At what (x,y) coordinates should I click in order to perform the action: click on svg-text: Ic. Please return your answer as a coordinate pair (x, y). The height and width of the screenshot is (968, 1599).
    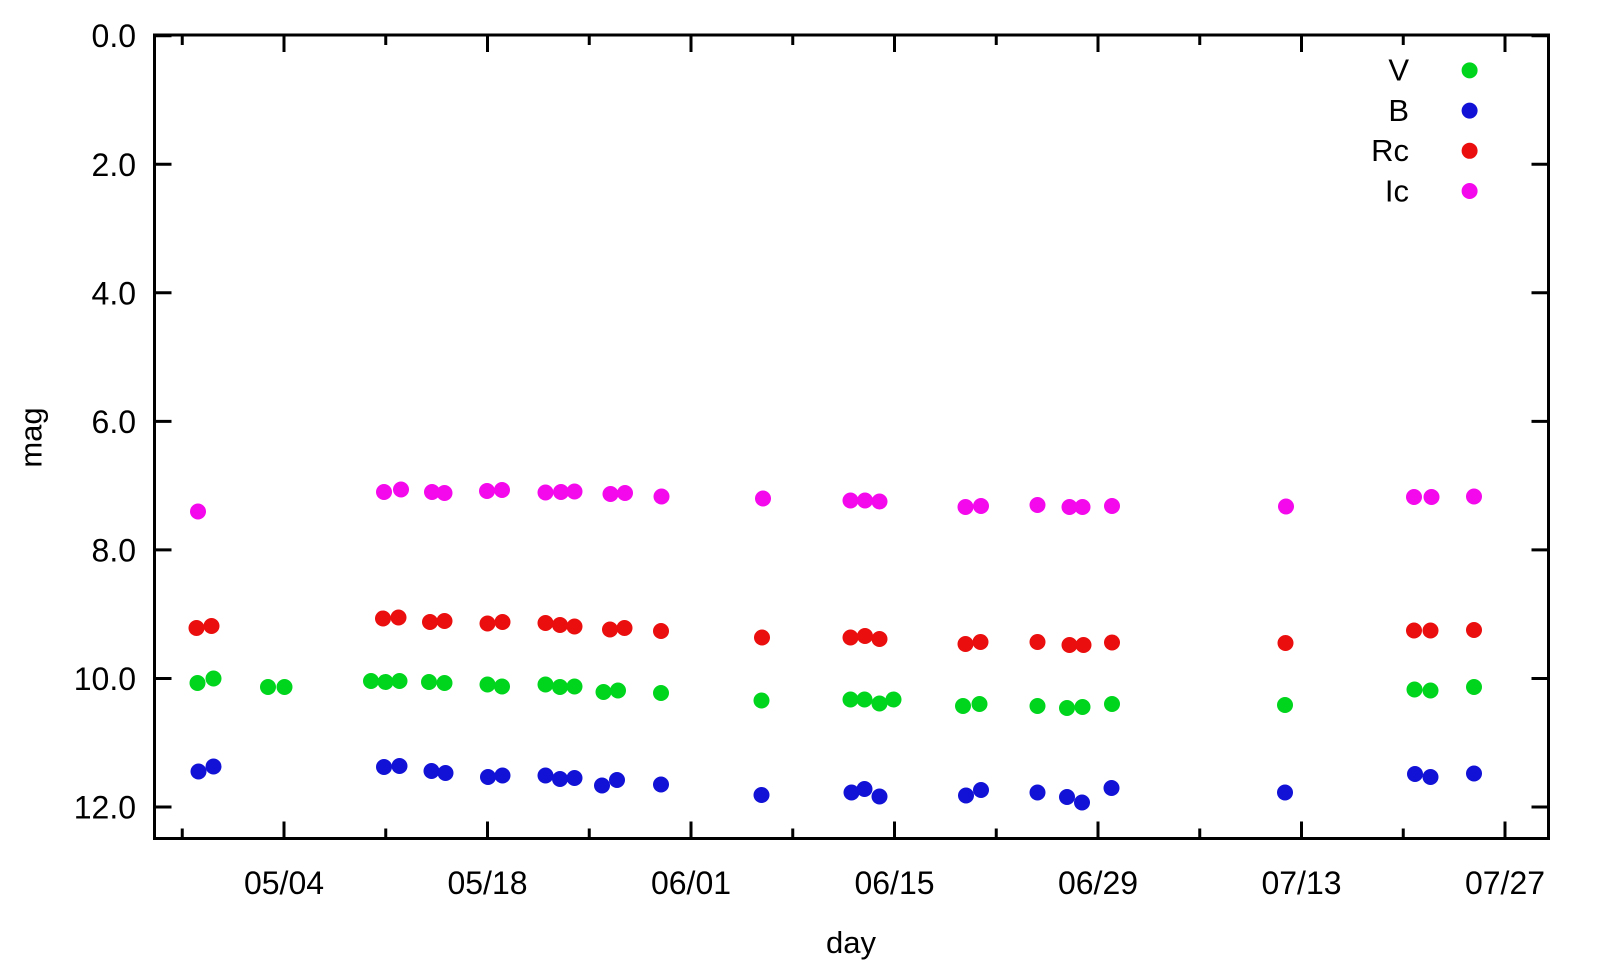
    Looking at the image, I should click on (1397, 190).